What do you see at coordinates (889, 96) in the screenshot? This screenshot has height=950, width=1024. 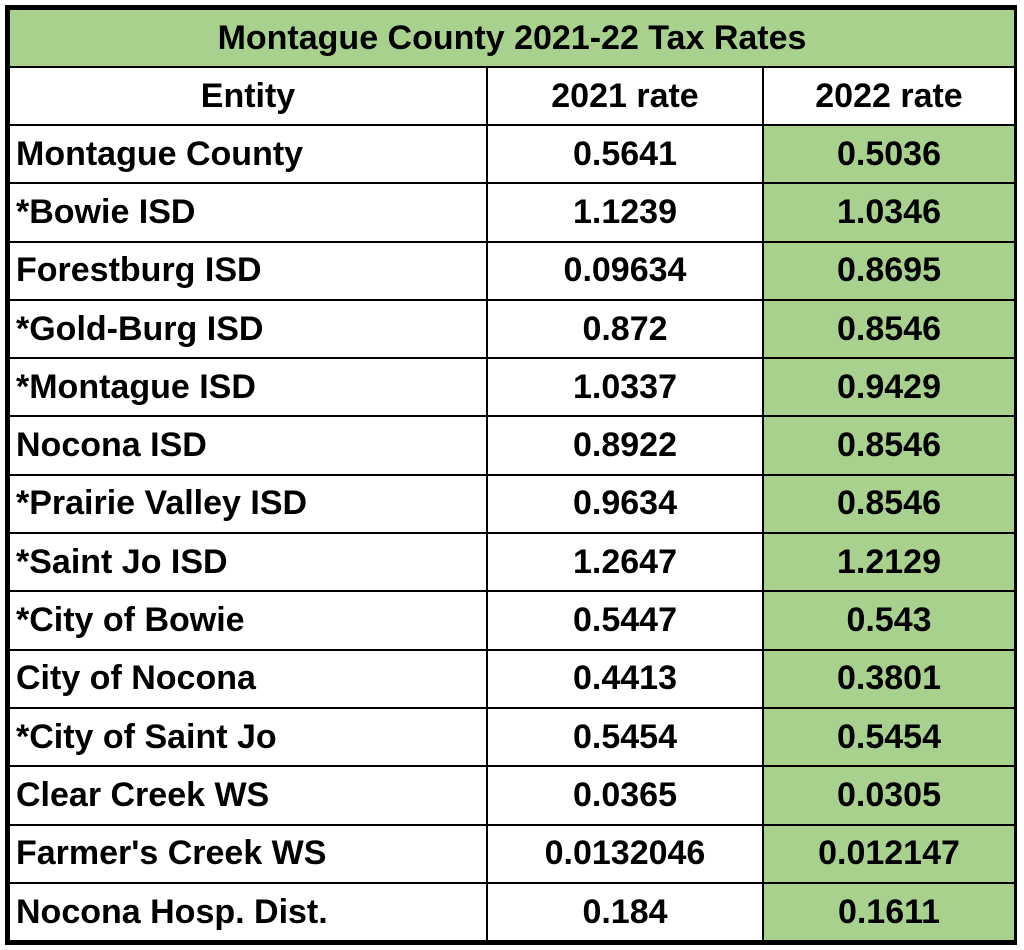 I see `column-header-2022-rate: 2022 rate` at bounding box center [889, 96].